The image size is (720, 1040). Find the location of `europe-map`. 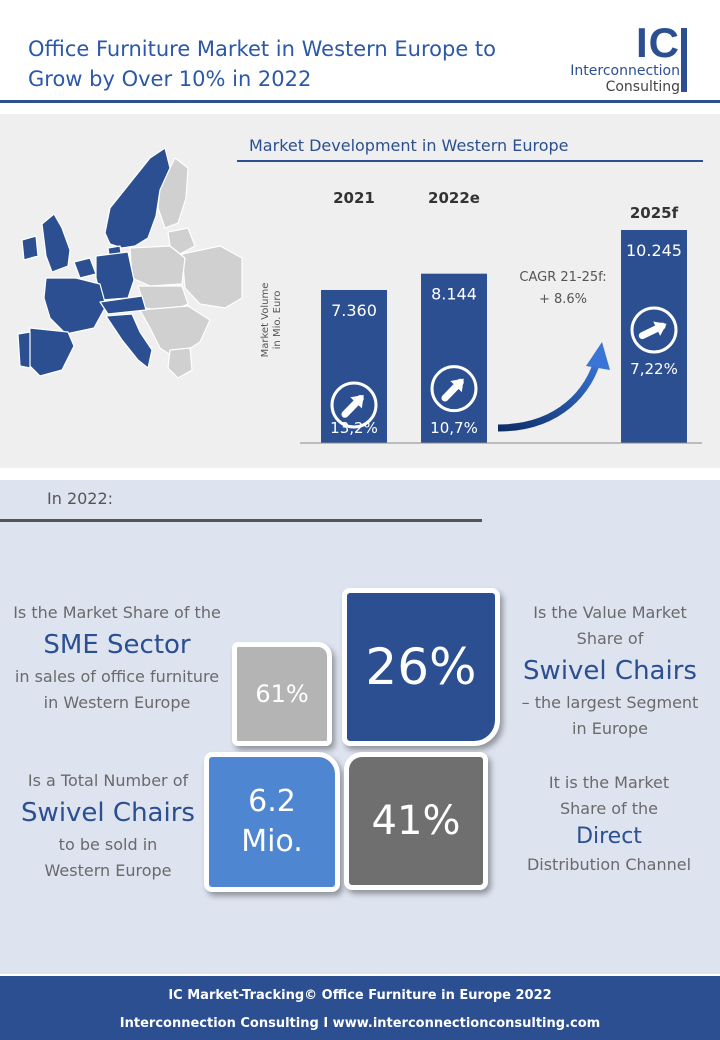

europe-map is located at coordinates (130, 263).